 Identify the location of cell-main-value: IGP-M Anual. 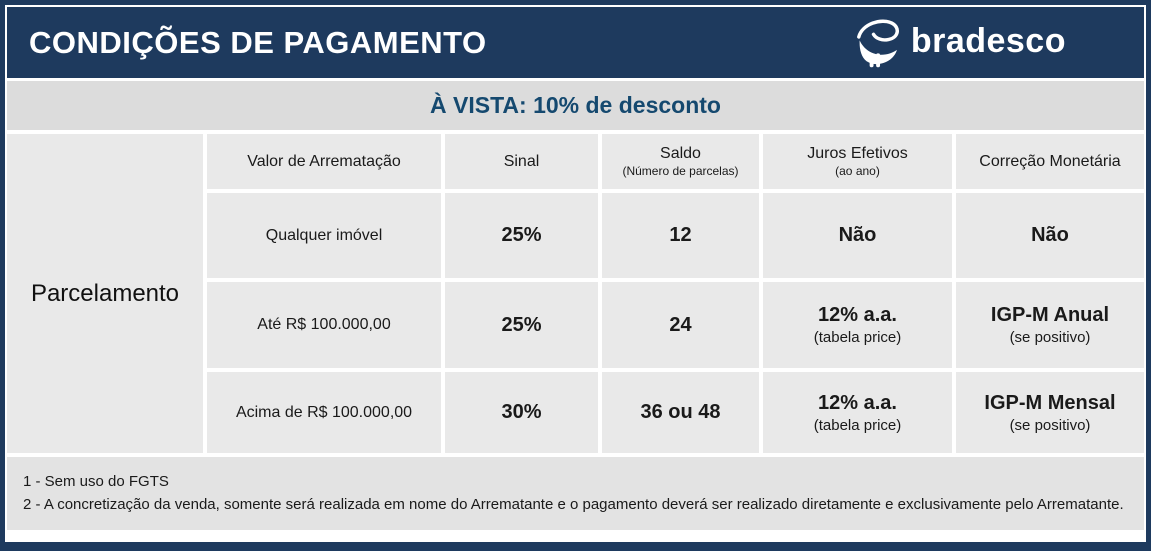
(1050, 315).